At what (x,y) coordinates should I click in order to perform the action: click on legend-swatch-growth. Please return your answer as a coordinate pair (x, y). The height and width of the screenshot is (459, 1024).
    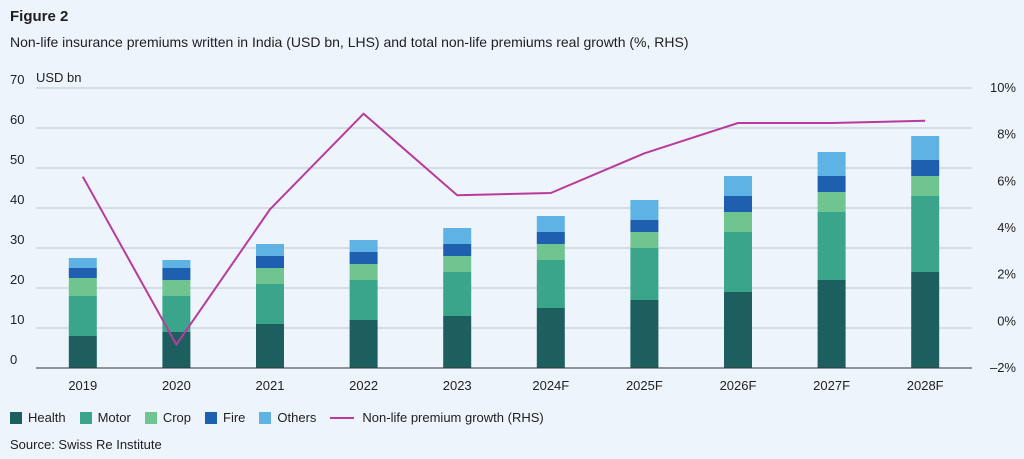
    Looking at the image, I should click on (342, 417).